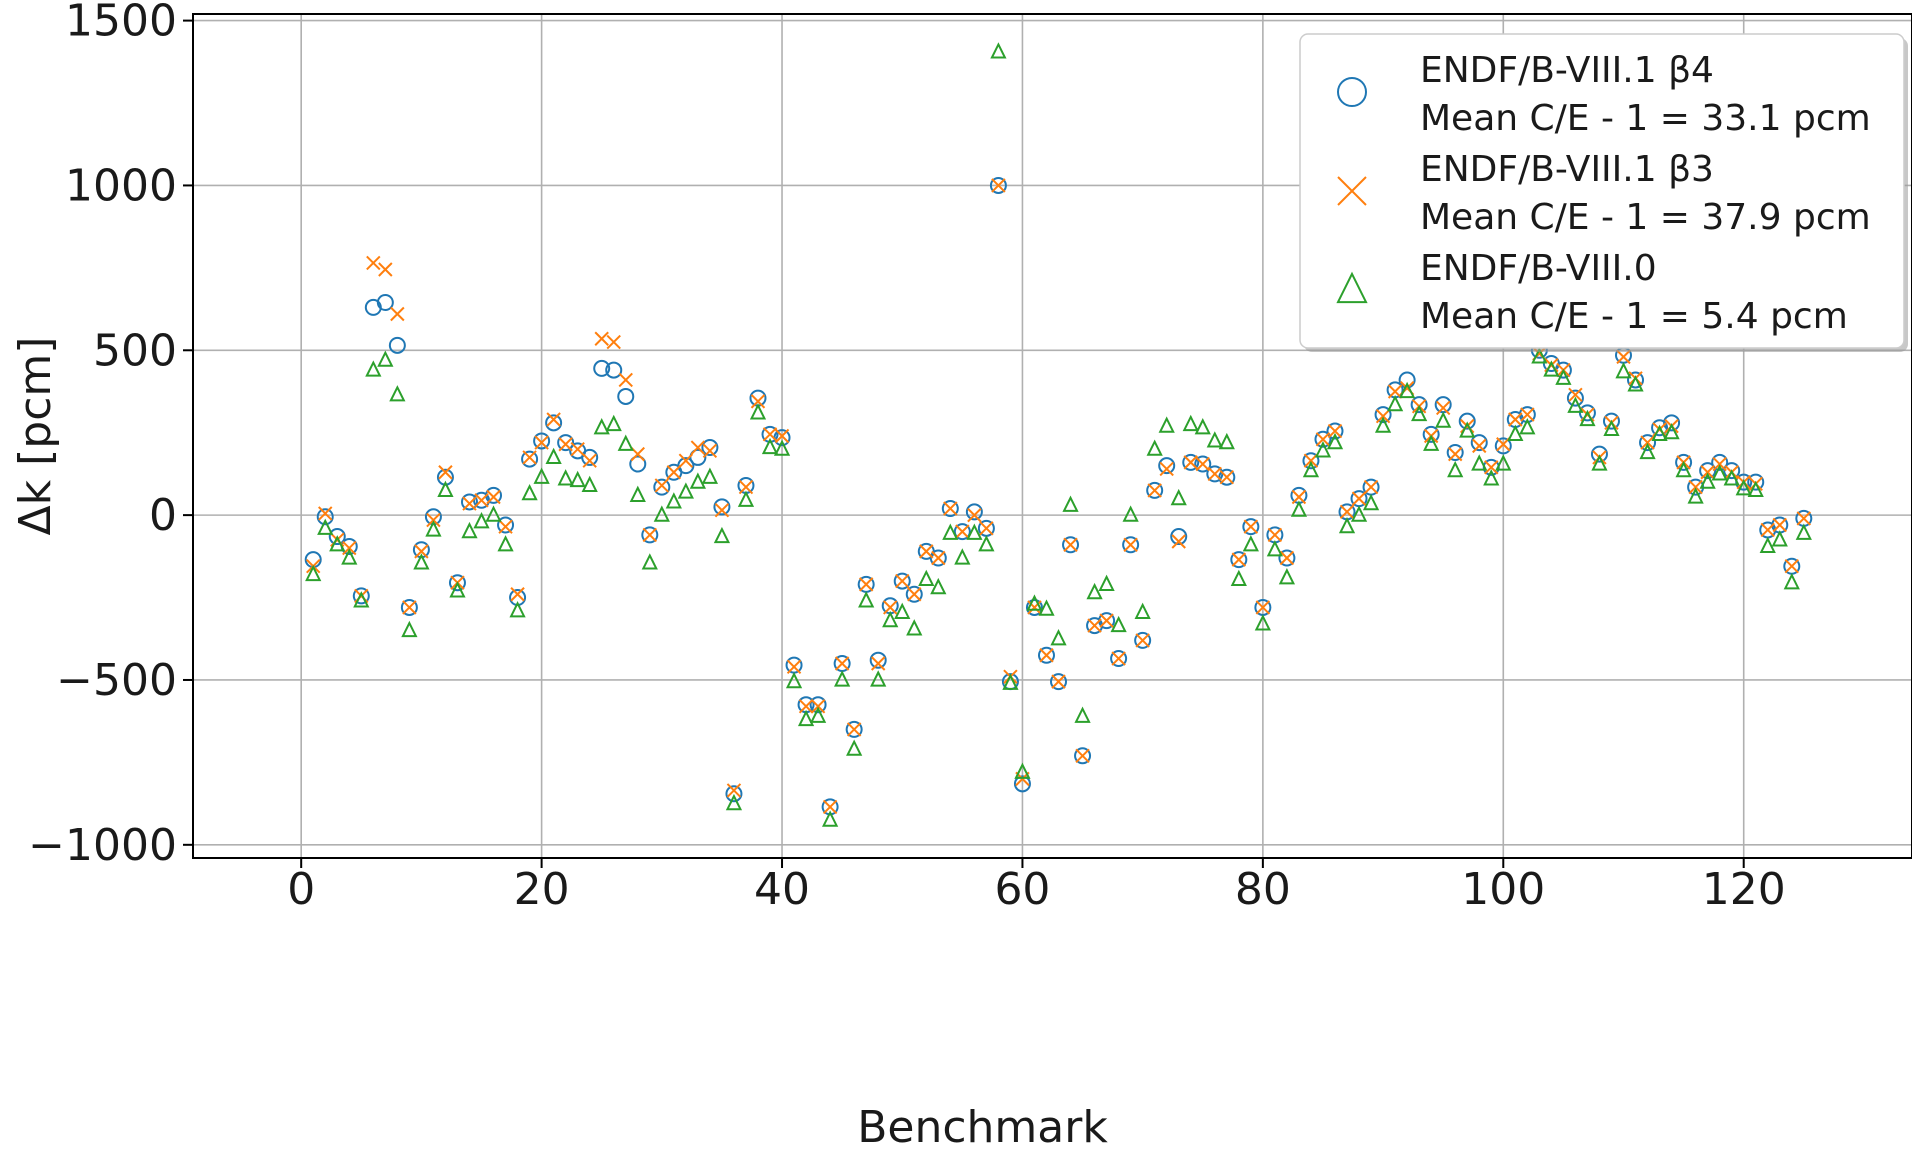  What do you see at coordinates (1567, 169) in the screenshot?
I see `legend-series-name: ENDF/B-VIII.1 β3` at bounding box center [1567, 169].